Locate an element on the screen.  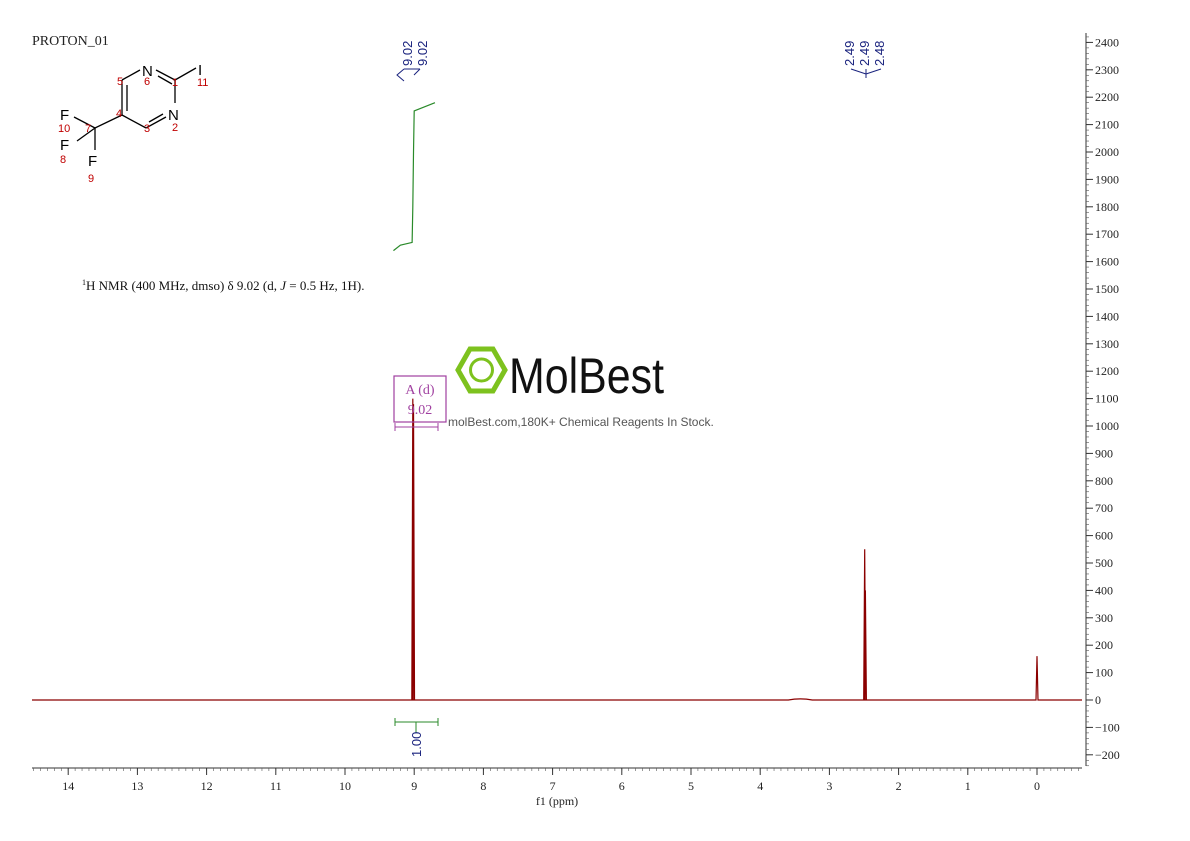
multiplet-annotation: A (d) 9.02 is located at coordinates (420, 403).